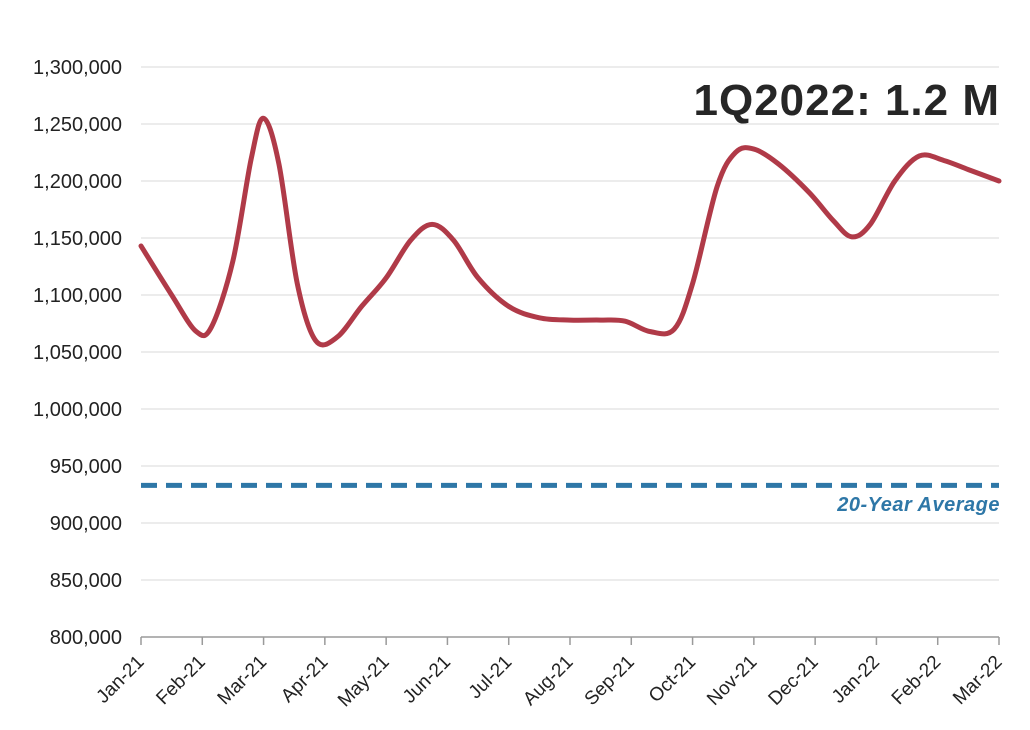  What do you see at coordinates (86, 638) in the screenshot?
I see `y-tick-label: 800,000` at bounding box center [86, 638].